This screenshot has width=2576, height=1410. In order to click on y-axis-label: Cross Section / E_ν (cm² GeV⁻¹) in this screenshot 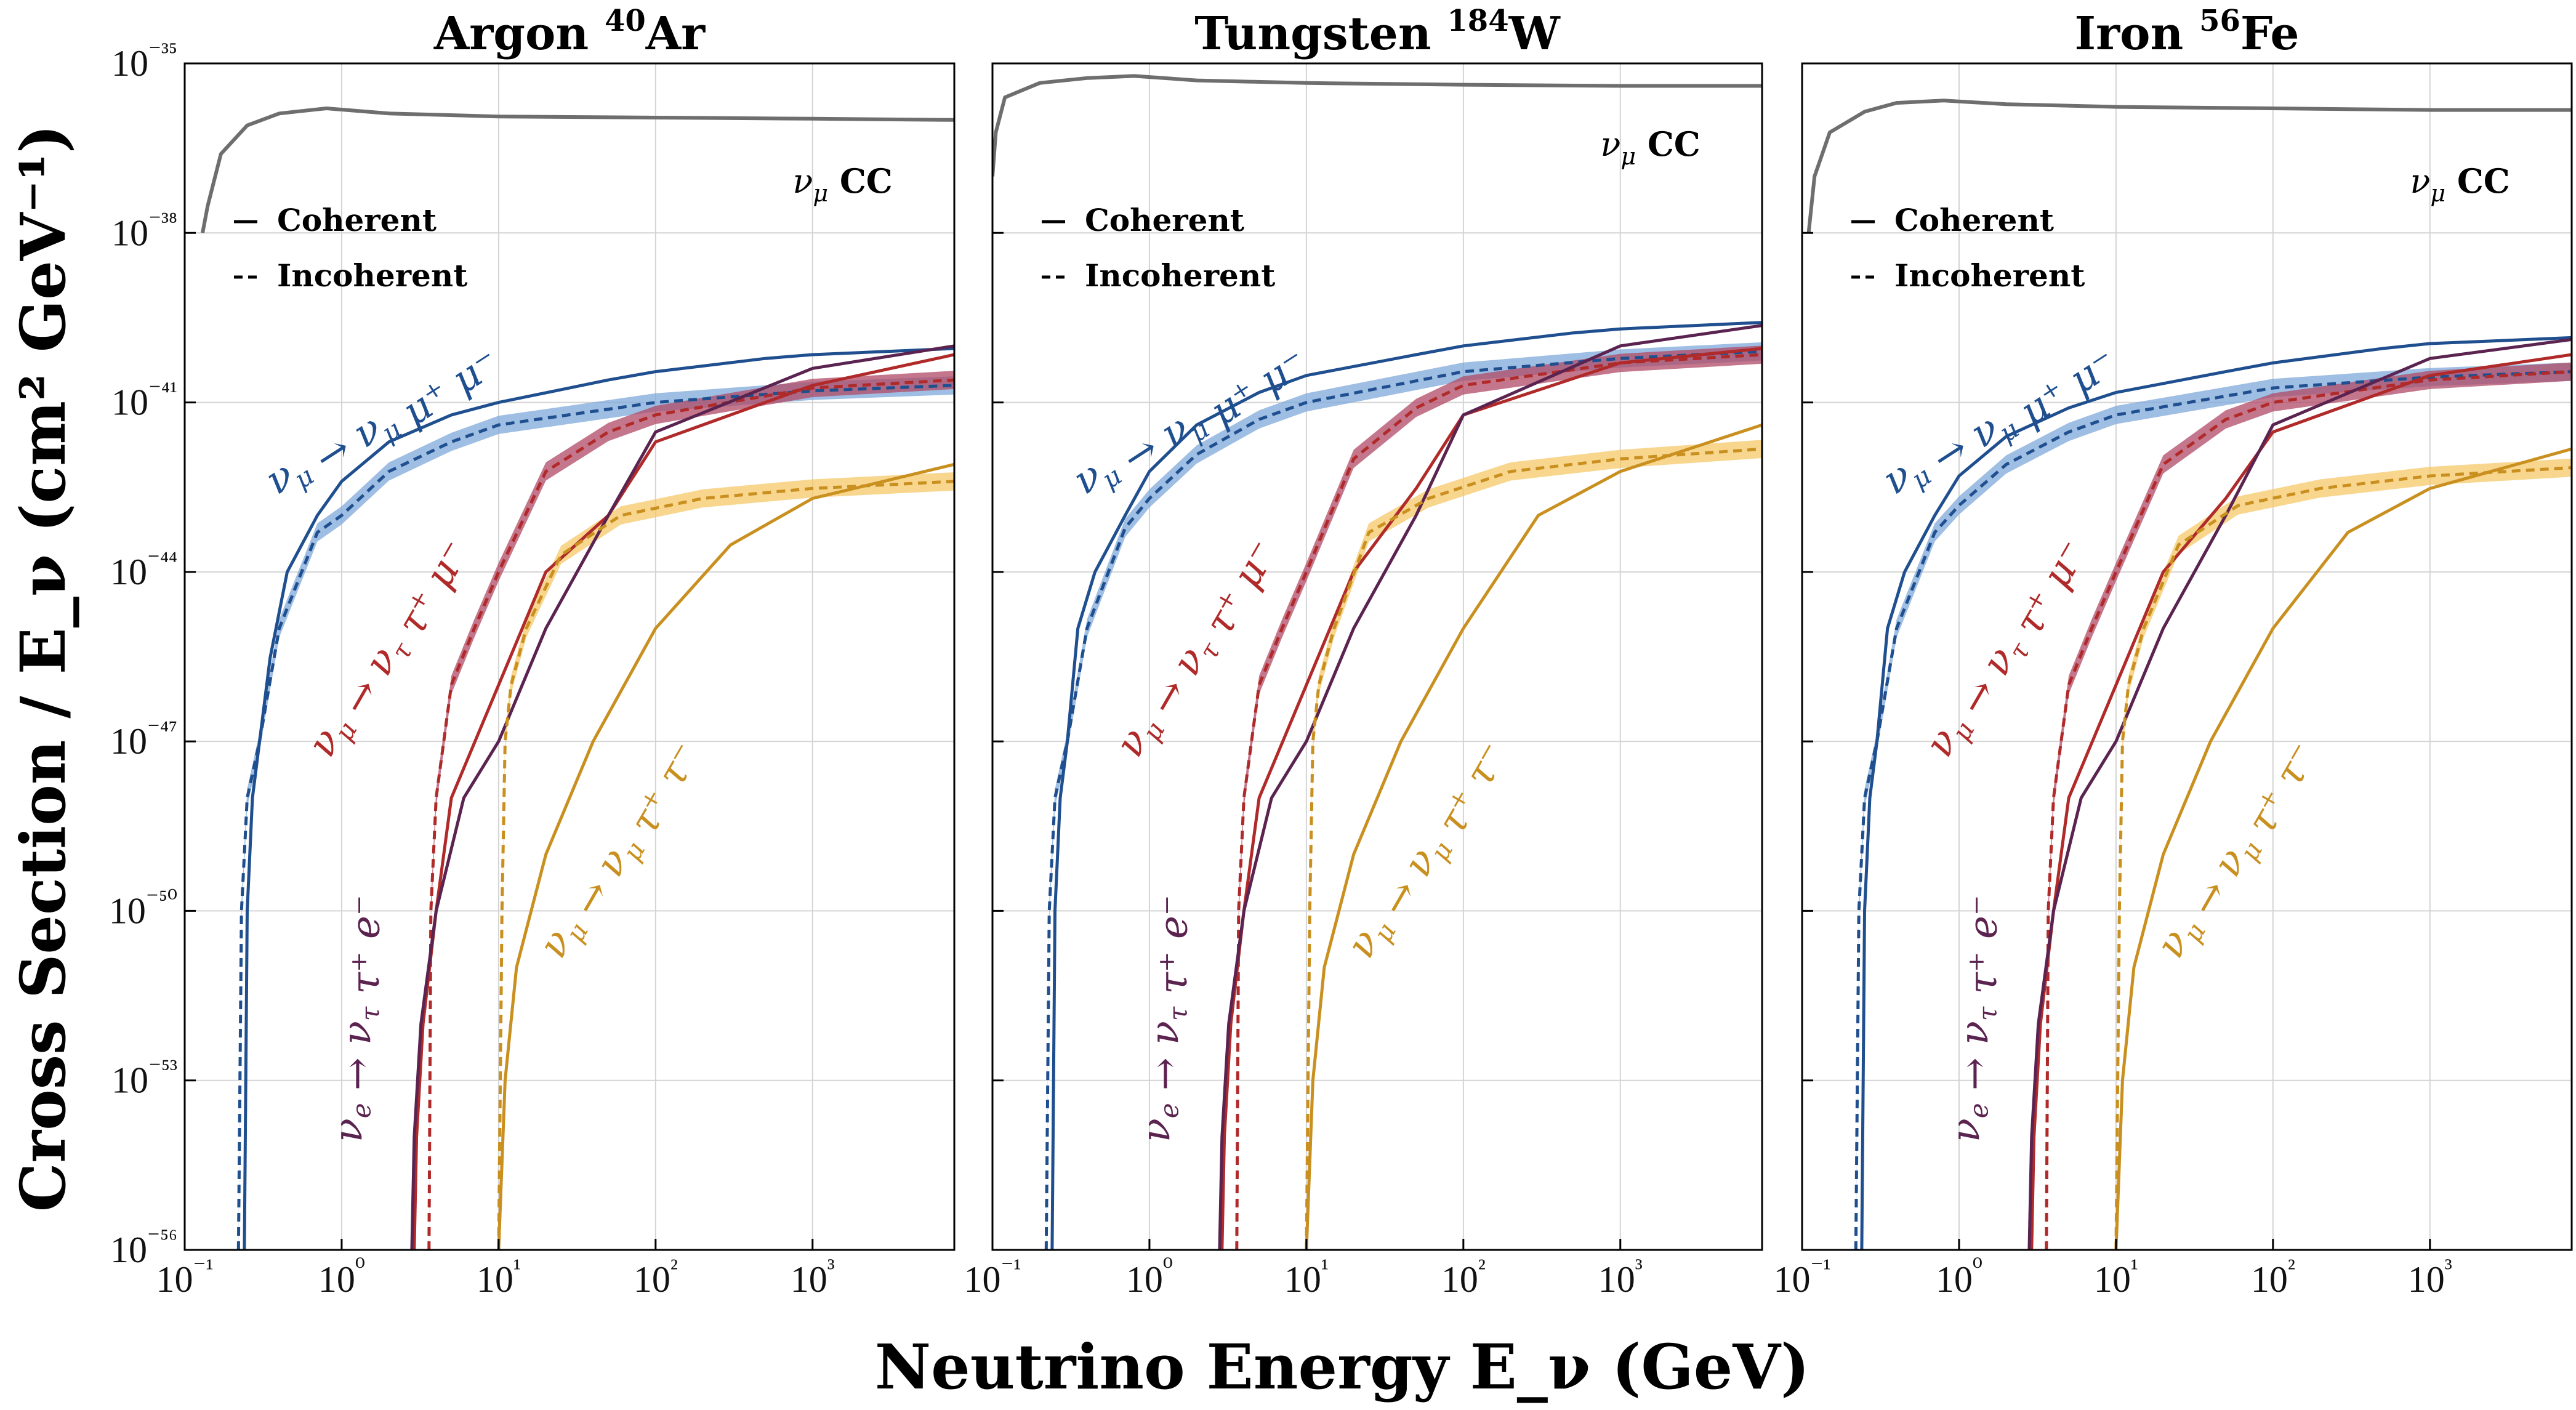, I will do `click(43, 668)`.